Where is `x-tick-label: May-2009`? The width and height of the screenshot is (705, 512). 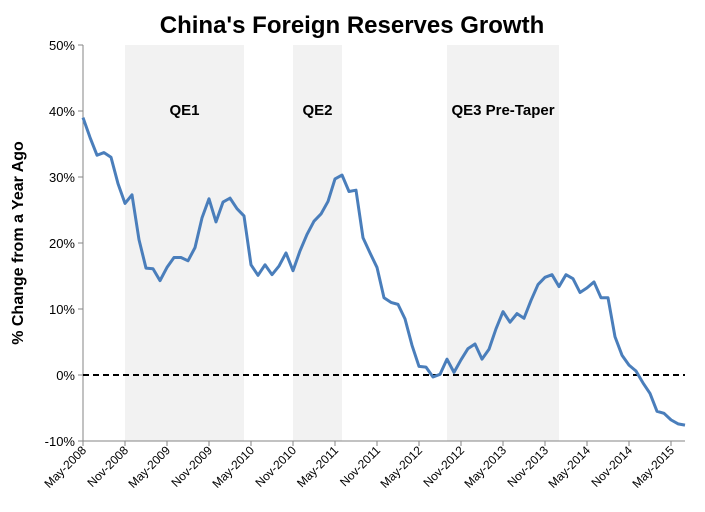 x-tick-label: May-2009 is located at coordinates (149, 467).